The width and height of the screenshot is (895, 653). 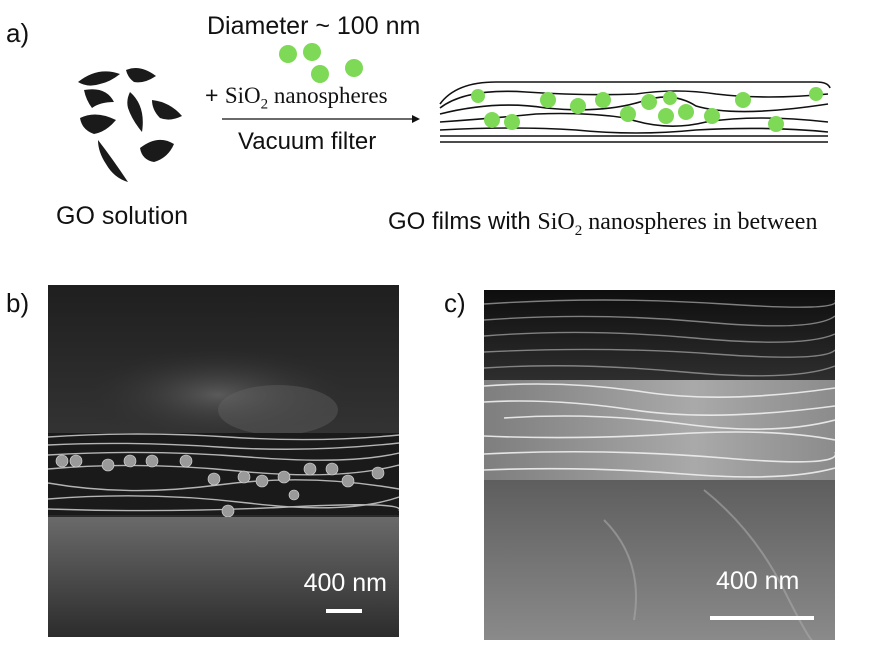 I want to click on go-film-schematic, so click(x=635, y=112).